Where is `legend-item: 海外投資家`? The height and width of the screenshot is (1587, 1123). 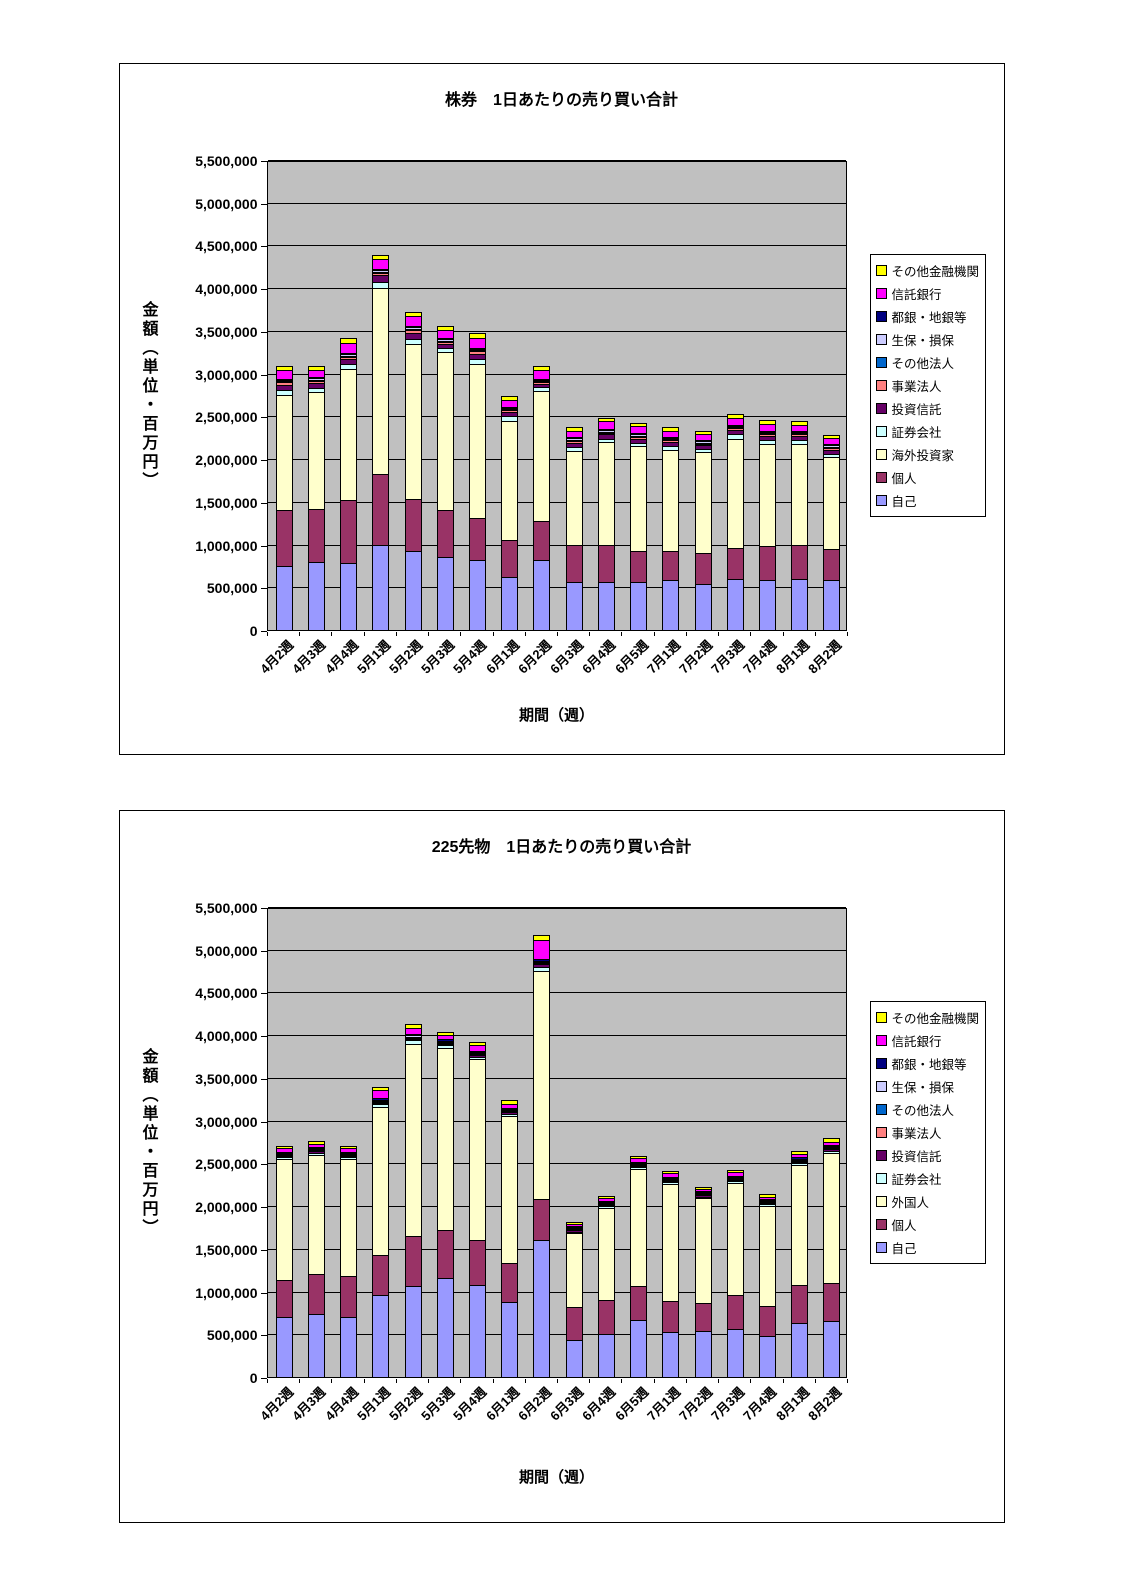 legend-item: 海外投資家 is located at coordinates (927, 454).